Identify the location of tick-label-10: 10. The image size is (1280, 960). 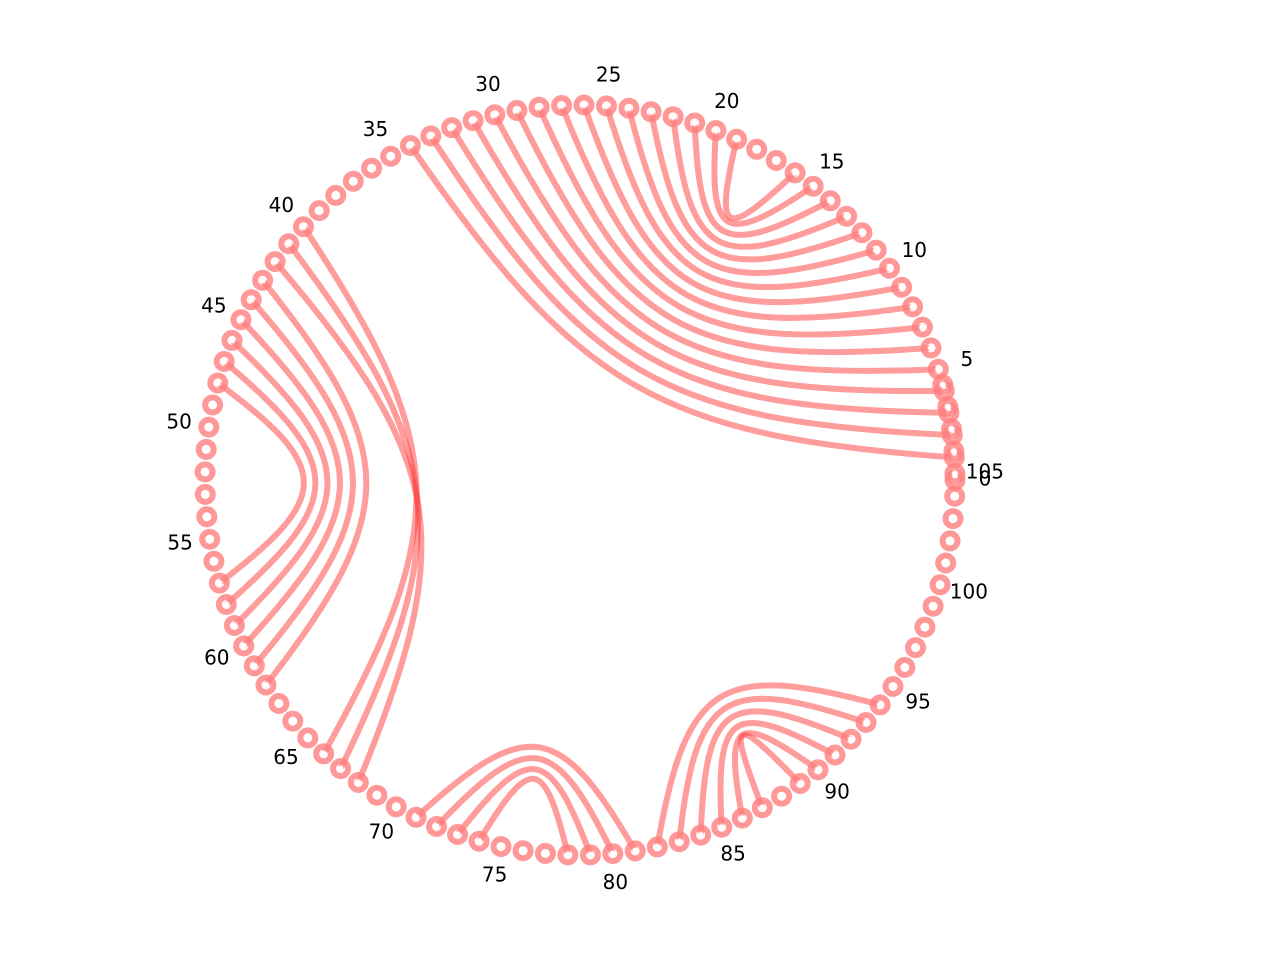
(914, 250).